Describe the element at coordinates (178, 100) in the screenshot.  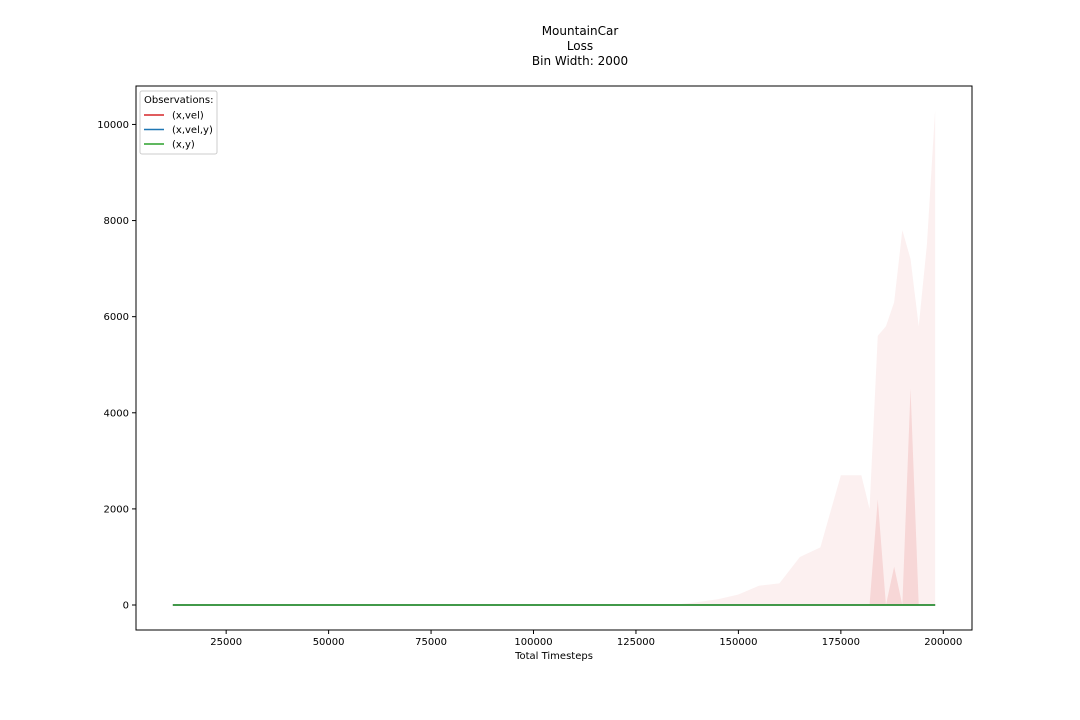
I see `legend-title: Observations:` at that location.